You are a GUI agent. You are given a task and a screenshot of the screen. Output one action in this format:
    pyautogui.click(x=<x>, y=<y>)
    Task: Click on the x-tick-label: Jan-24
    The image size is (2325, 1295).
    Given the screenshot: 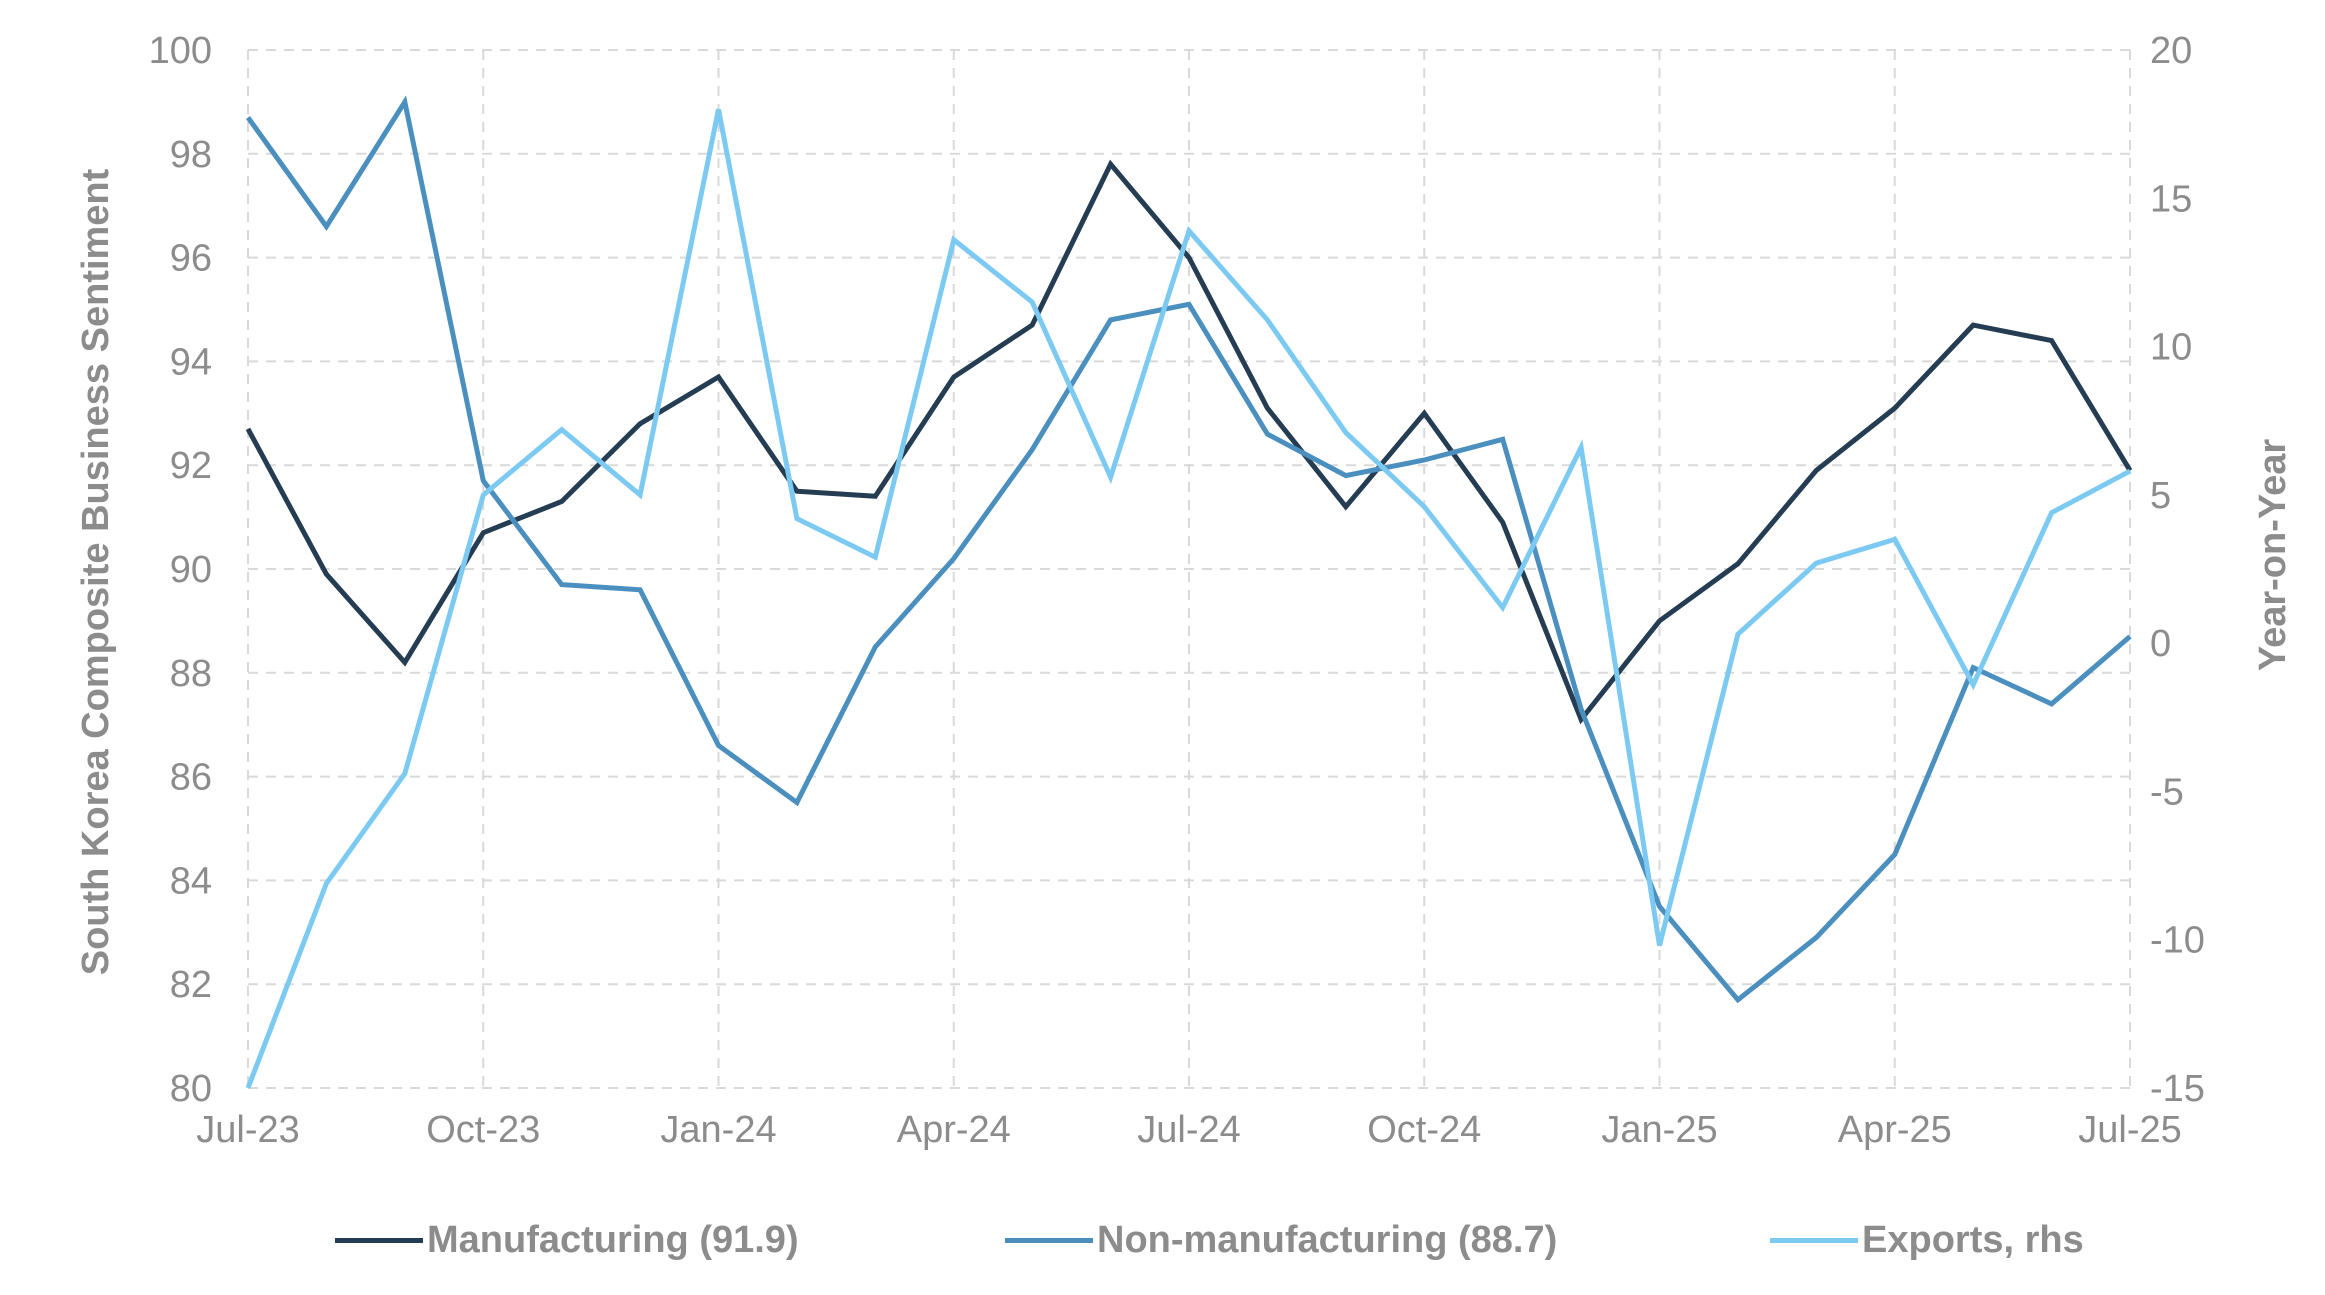 What is the action you would take?
    pyautogui.click(x=718, y=1130)
    